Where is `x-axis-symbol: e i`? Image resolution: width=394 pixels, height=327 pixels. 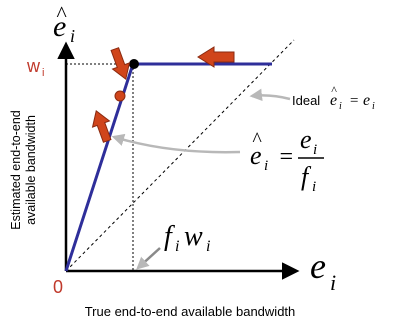
x-axis-symbol: e i is located at coordinates (323, 270).